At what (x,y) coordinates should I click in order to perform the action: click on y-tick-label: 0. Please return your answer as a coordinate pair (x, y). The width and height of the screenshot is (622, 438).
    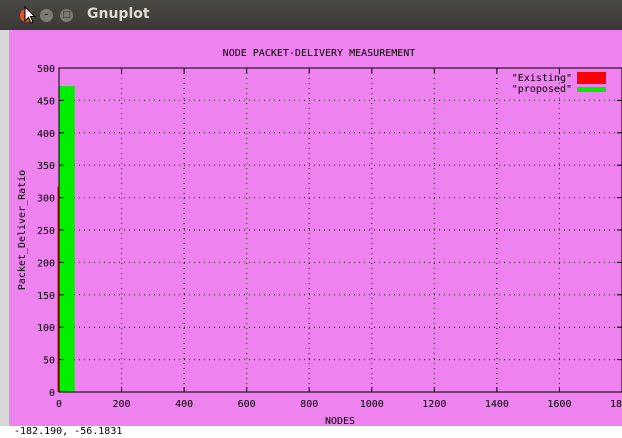
    Looking at the image, I should click on (52, 393).